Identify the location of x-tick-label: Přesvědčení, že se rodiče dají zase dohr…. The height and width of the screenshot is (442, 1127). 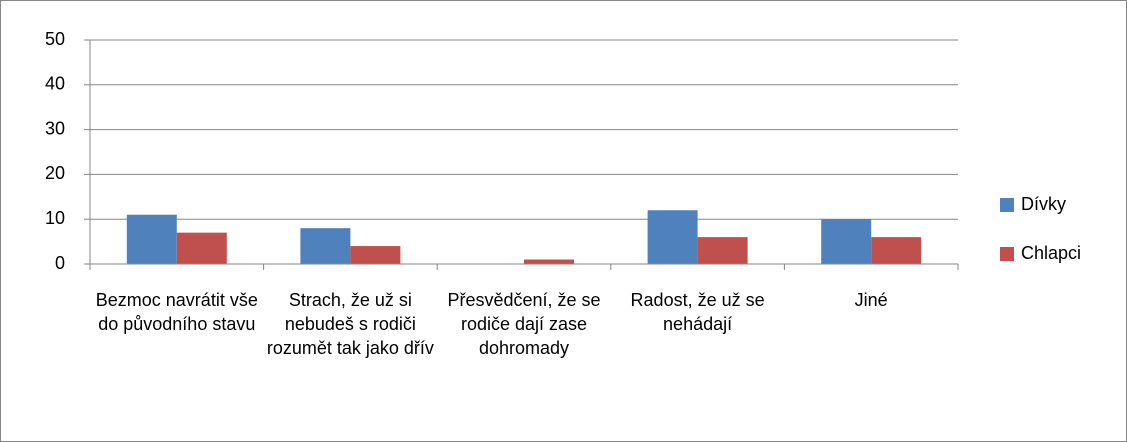
(524, 324).